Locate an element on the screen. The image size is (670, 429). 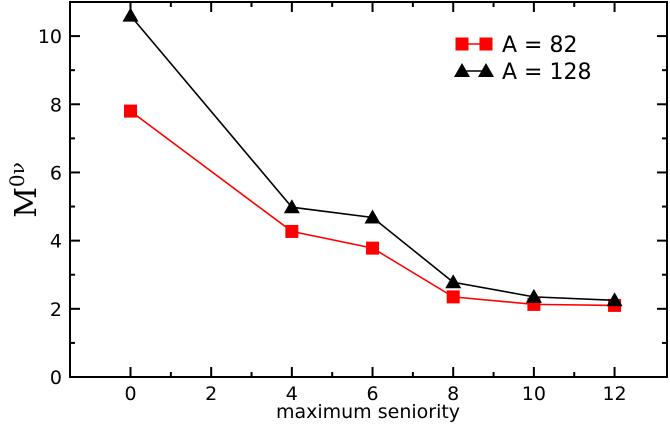
legend-label: A = 128 is located at coordinates (546, 72).